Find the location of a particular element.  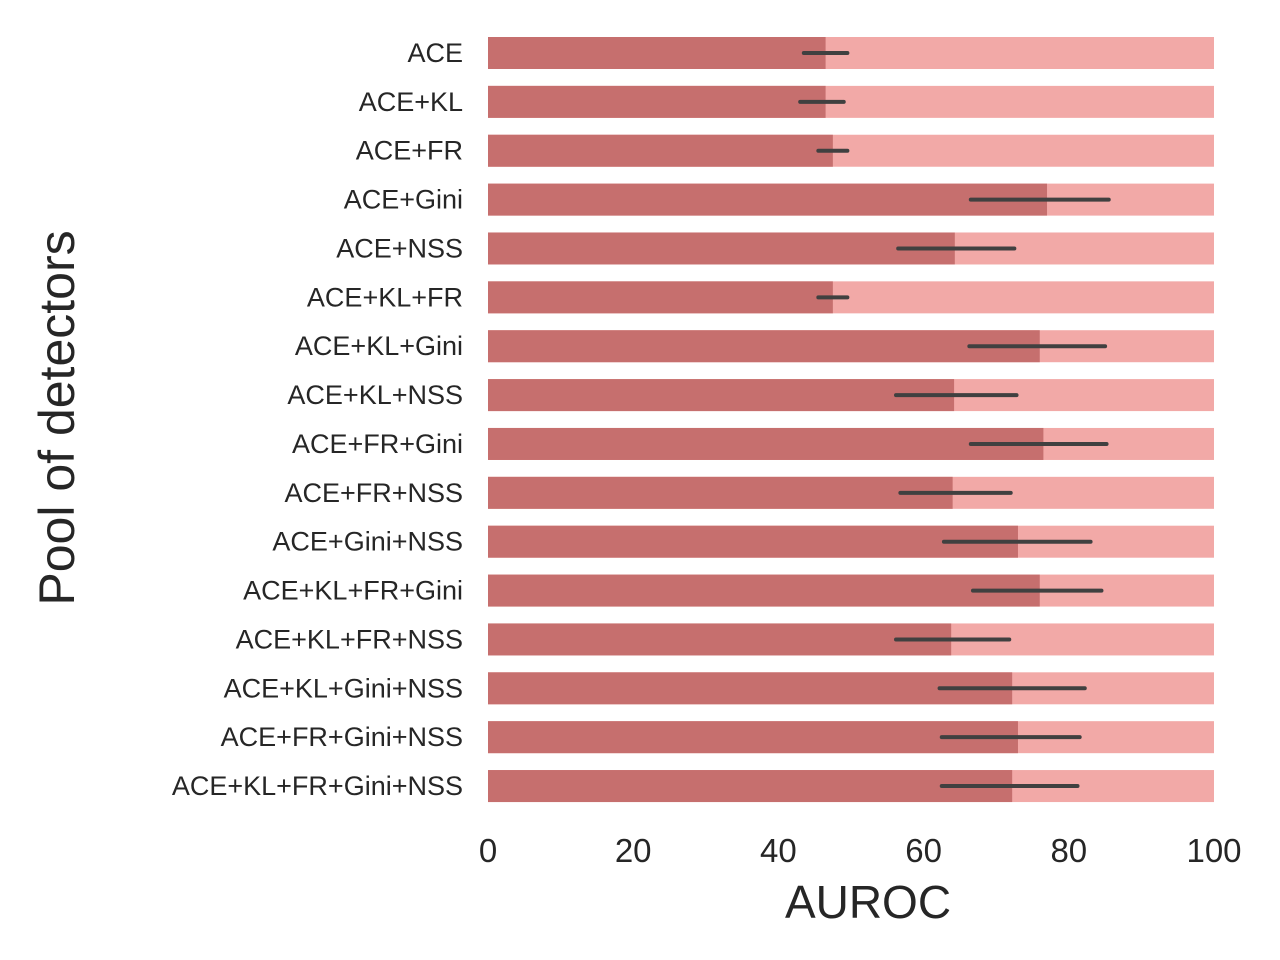

y-tick-label: ACE+Gini is located at coordinates (403, 200).